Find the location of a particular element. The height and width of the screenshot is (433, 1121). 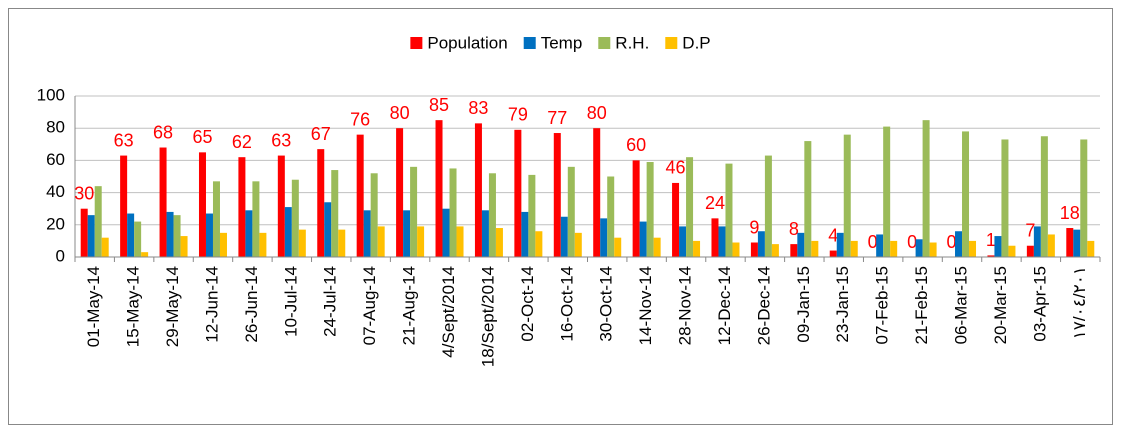

x-tick-label: 12-Jun-14 is located at coordinates (211, 304).